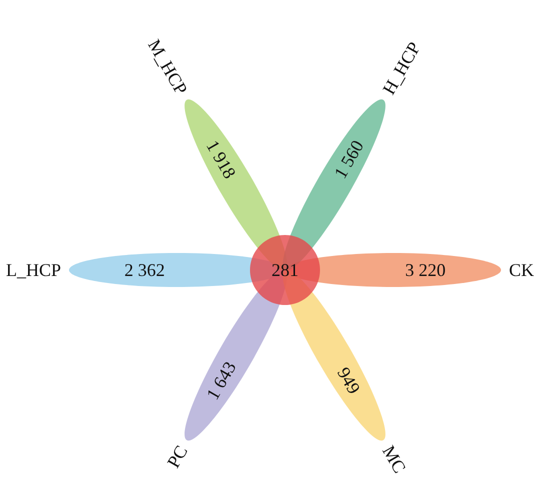 This screenshot has width=545, height=486. What do you see at coordinates (521, 270) in the screenshot?
I see `category-label: CK` at bounding box center [521, 270].